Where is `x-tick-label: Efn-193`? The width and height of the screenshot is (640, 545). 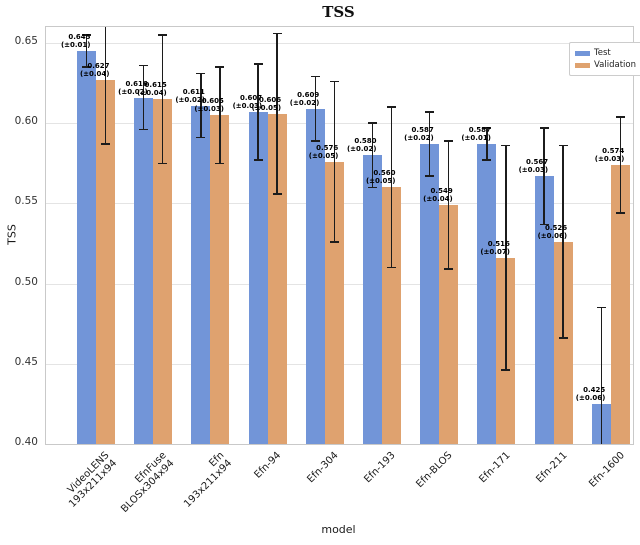
x-tick-label: Efn-193 is located at coordinates (380, 468).